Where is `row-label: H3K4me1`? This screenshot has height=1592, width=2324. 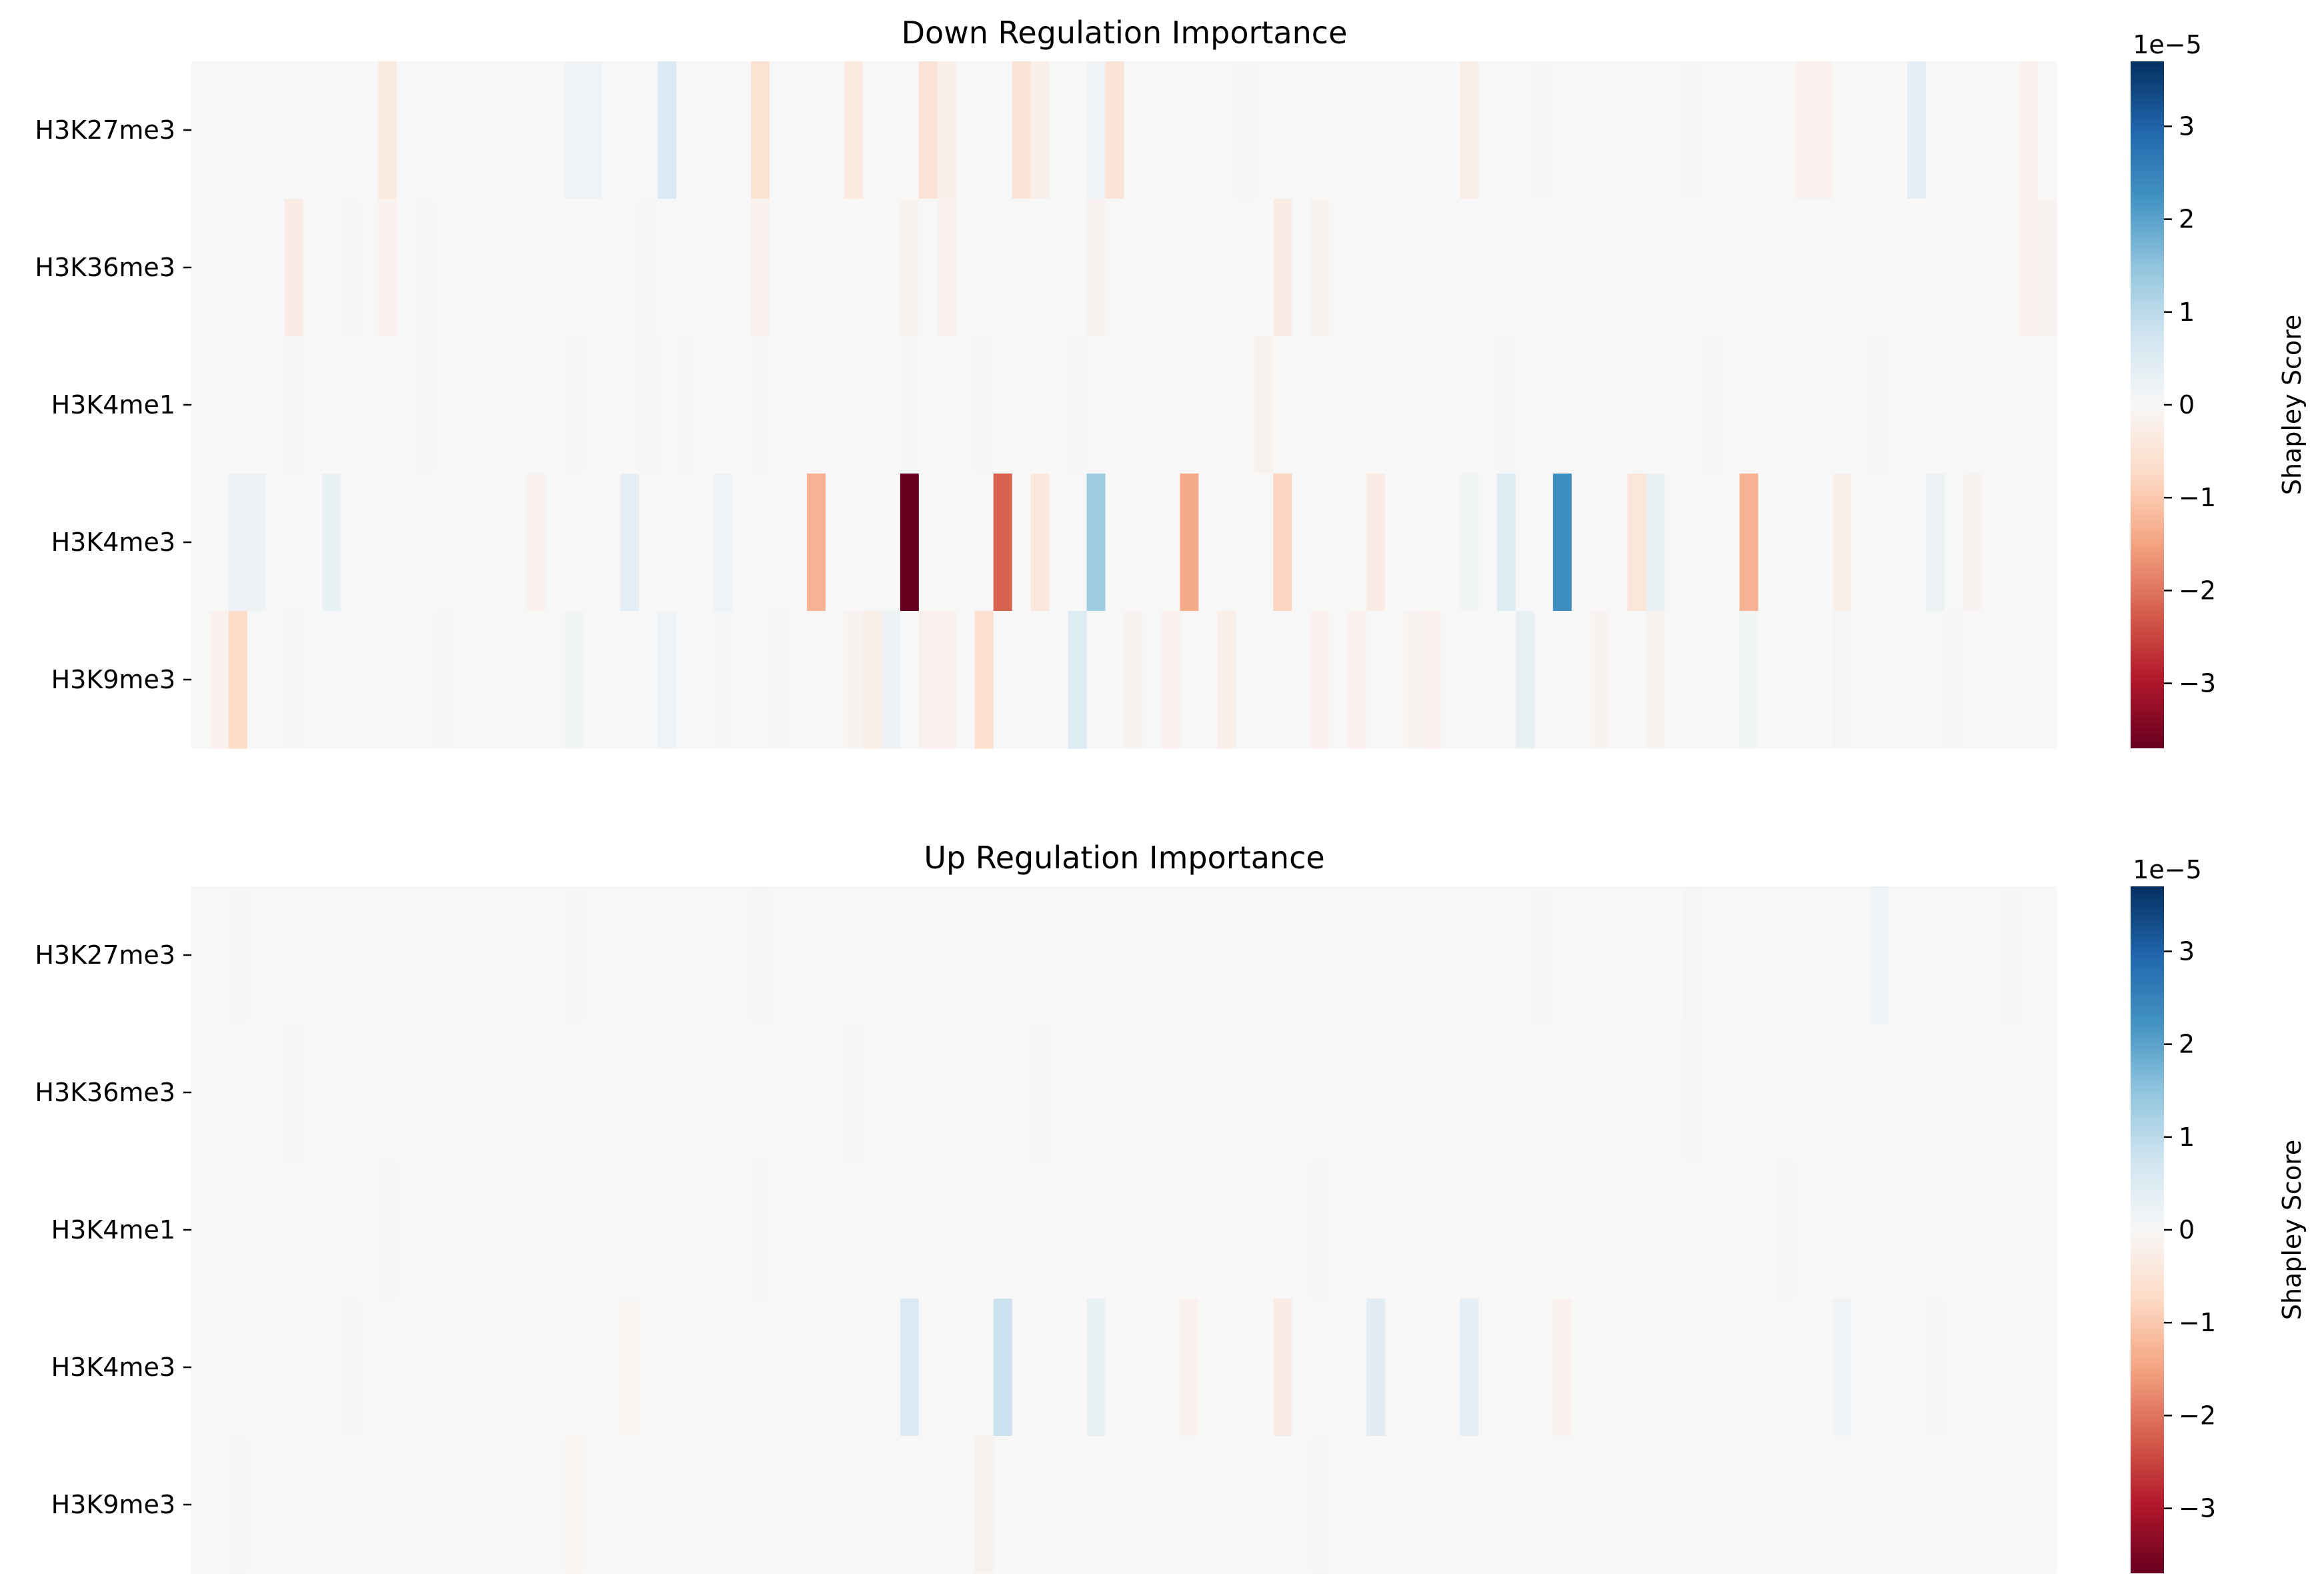
row-label: H3K4me1 is located at coordinates (113, 405).